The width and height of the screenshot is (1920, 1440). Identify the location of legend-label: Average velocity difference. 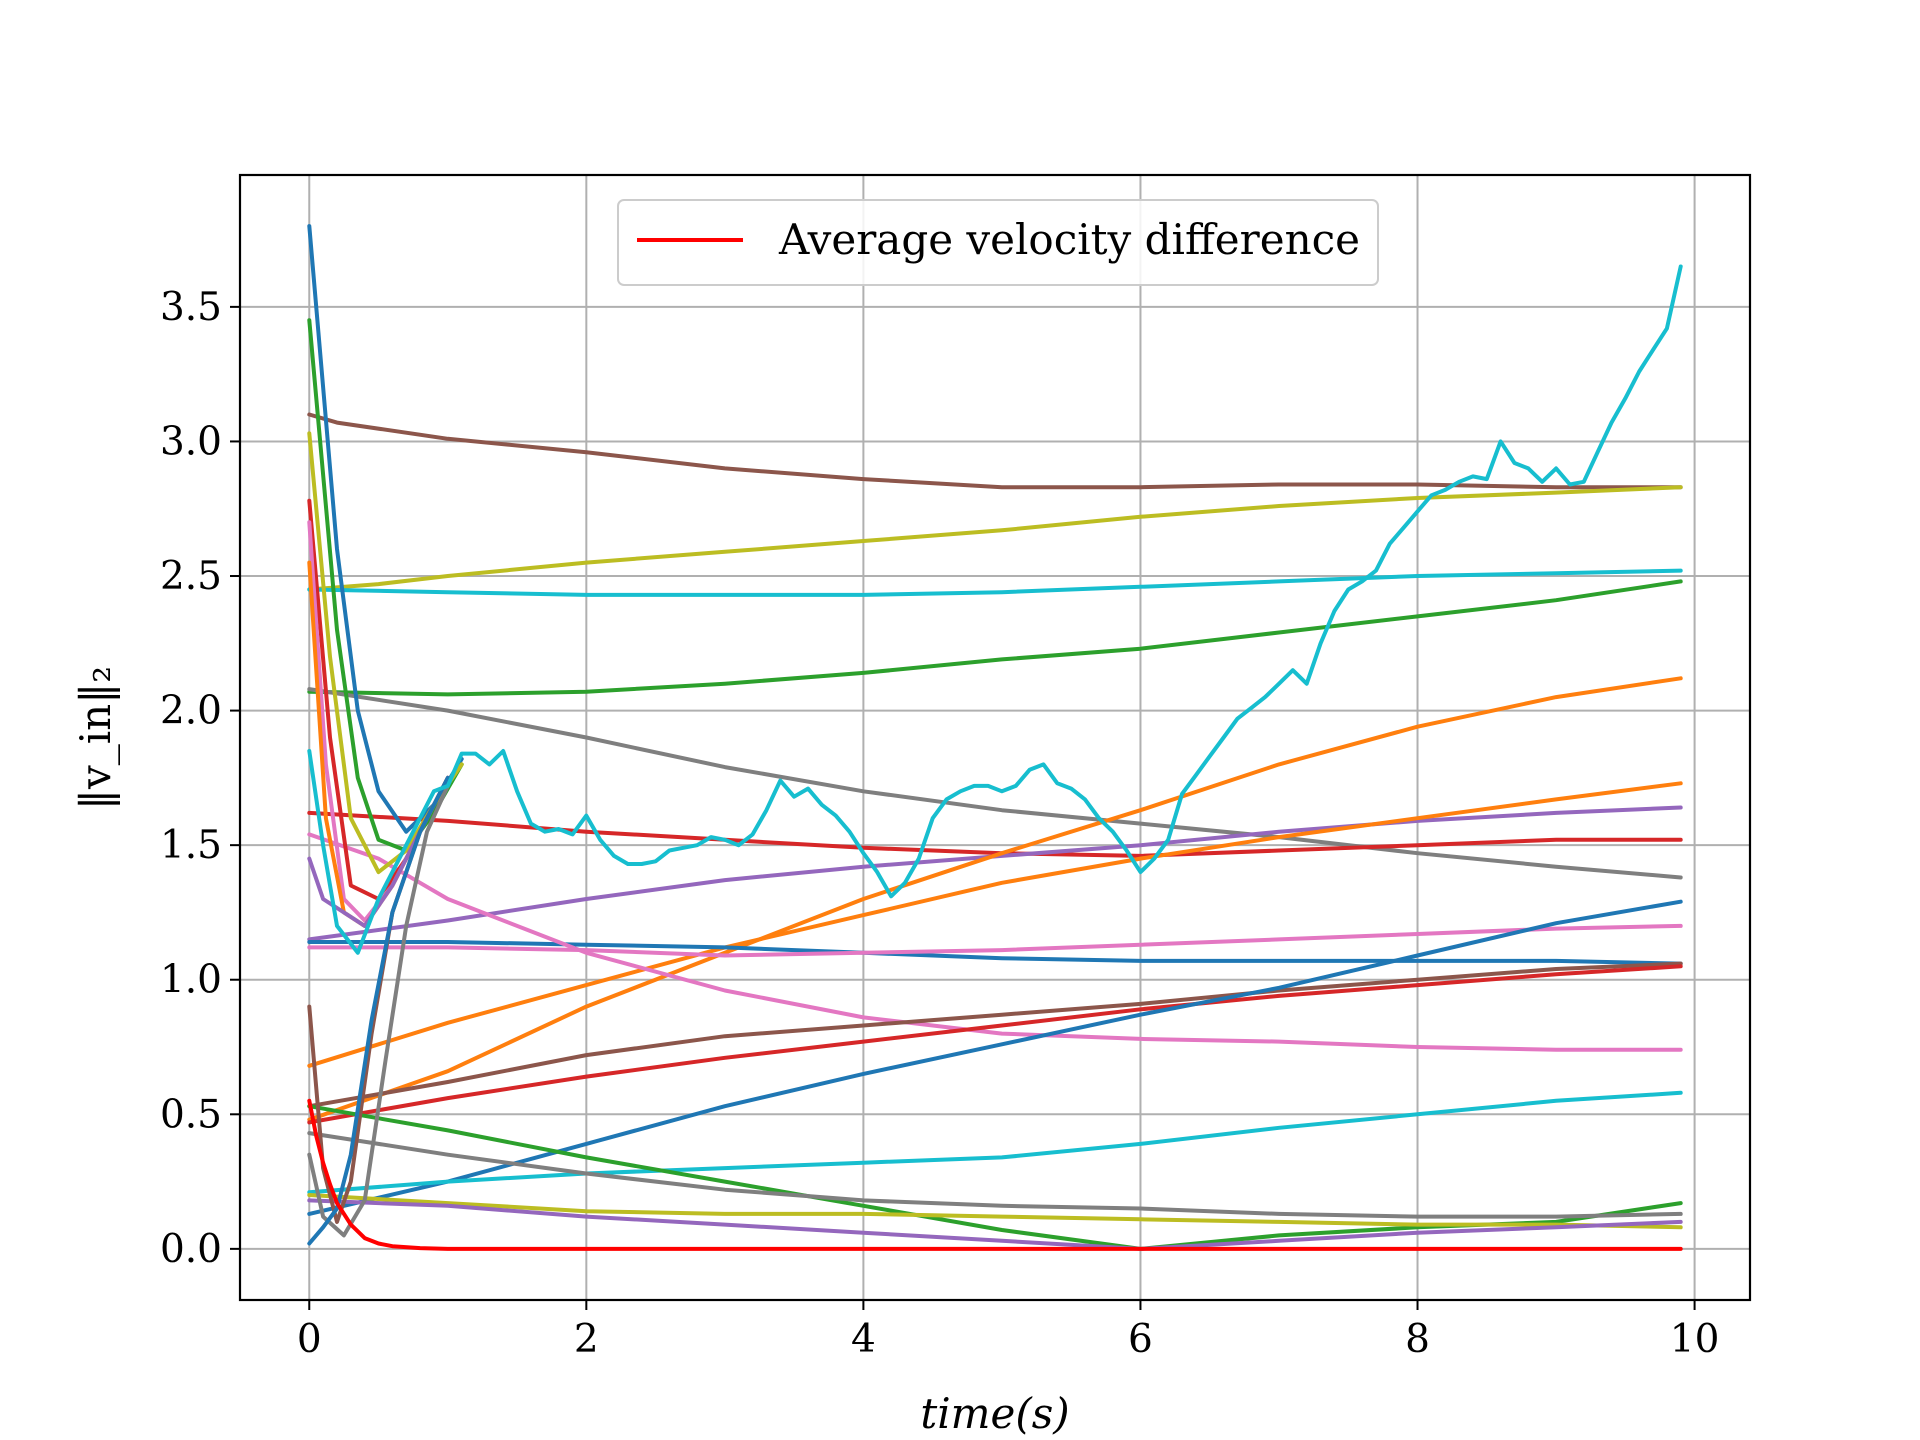
(1069, 239).